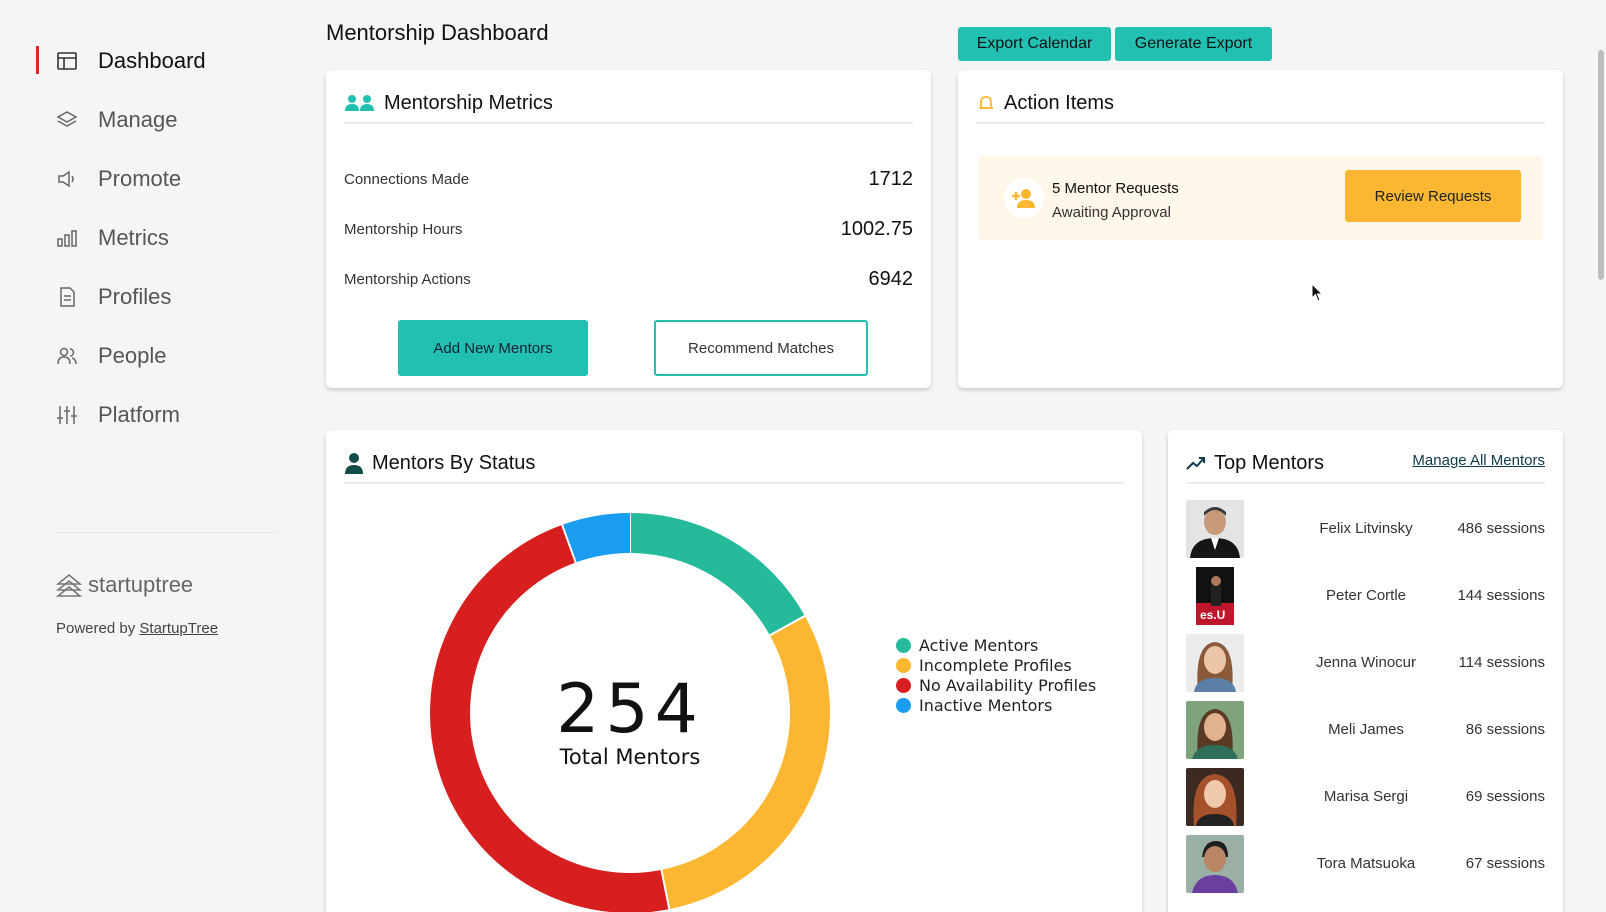  I want to click on mentor-name: Tora Matsuoka, so click(1366, 863).